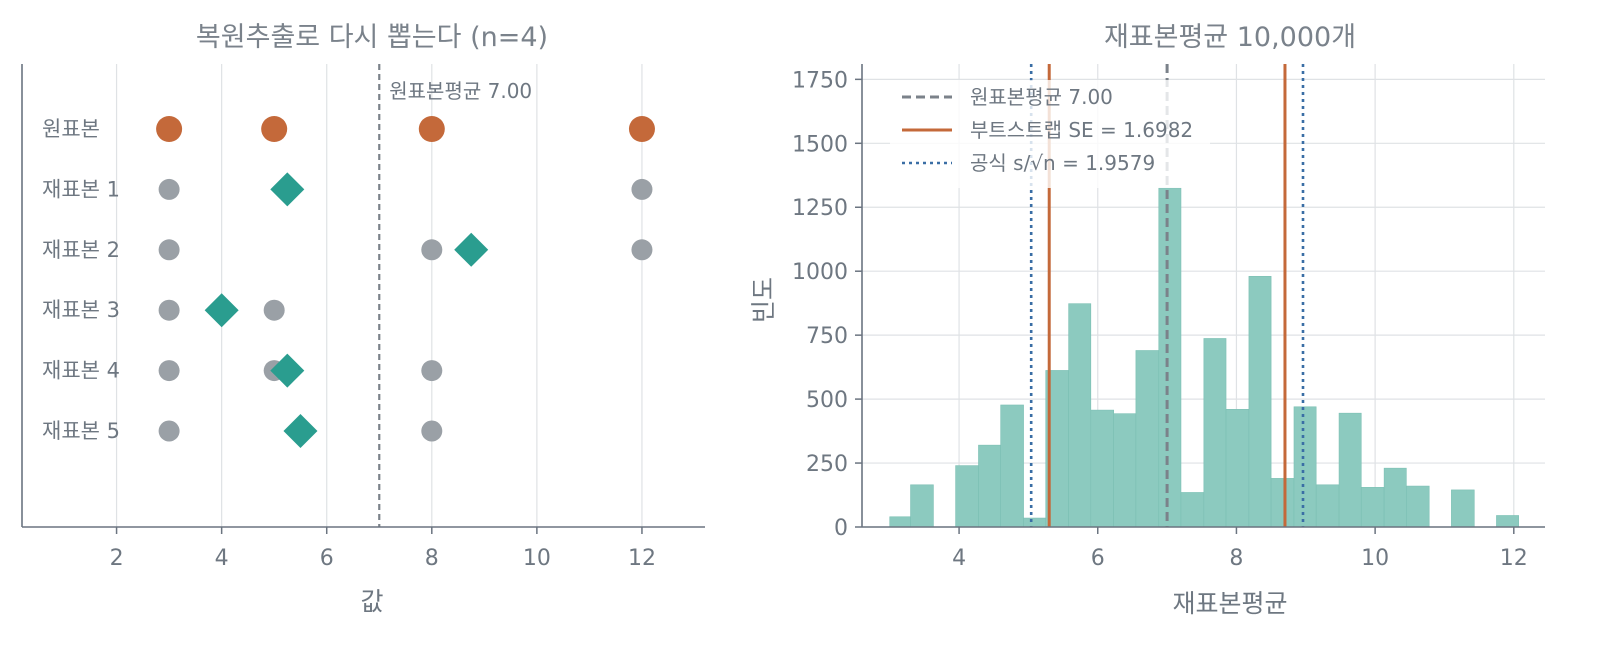 This screenshot has height=650, width=1600. What do you see at coordinates (820, 208) in the screenshot?
I see `right-y-tick-label: 1250` at bounding box center [820, 208].